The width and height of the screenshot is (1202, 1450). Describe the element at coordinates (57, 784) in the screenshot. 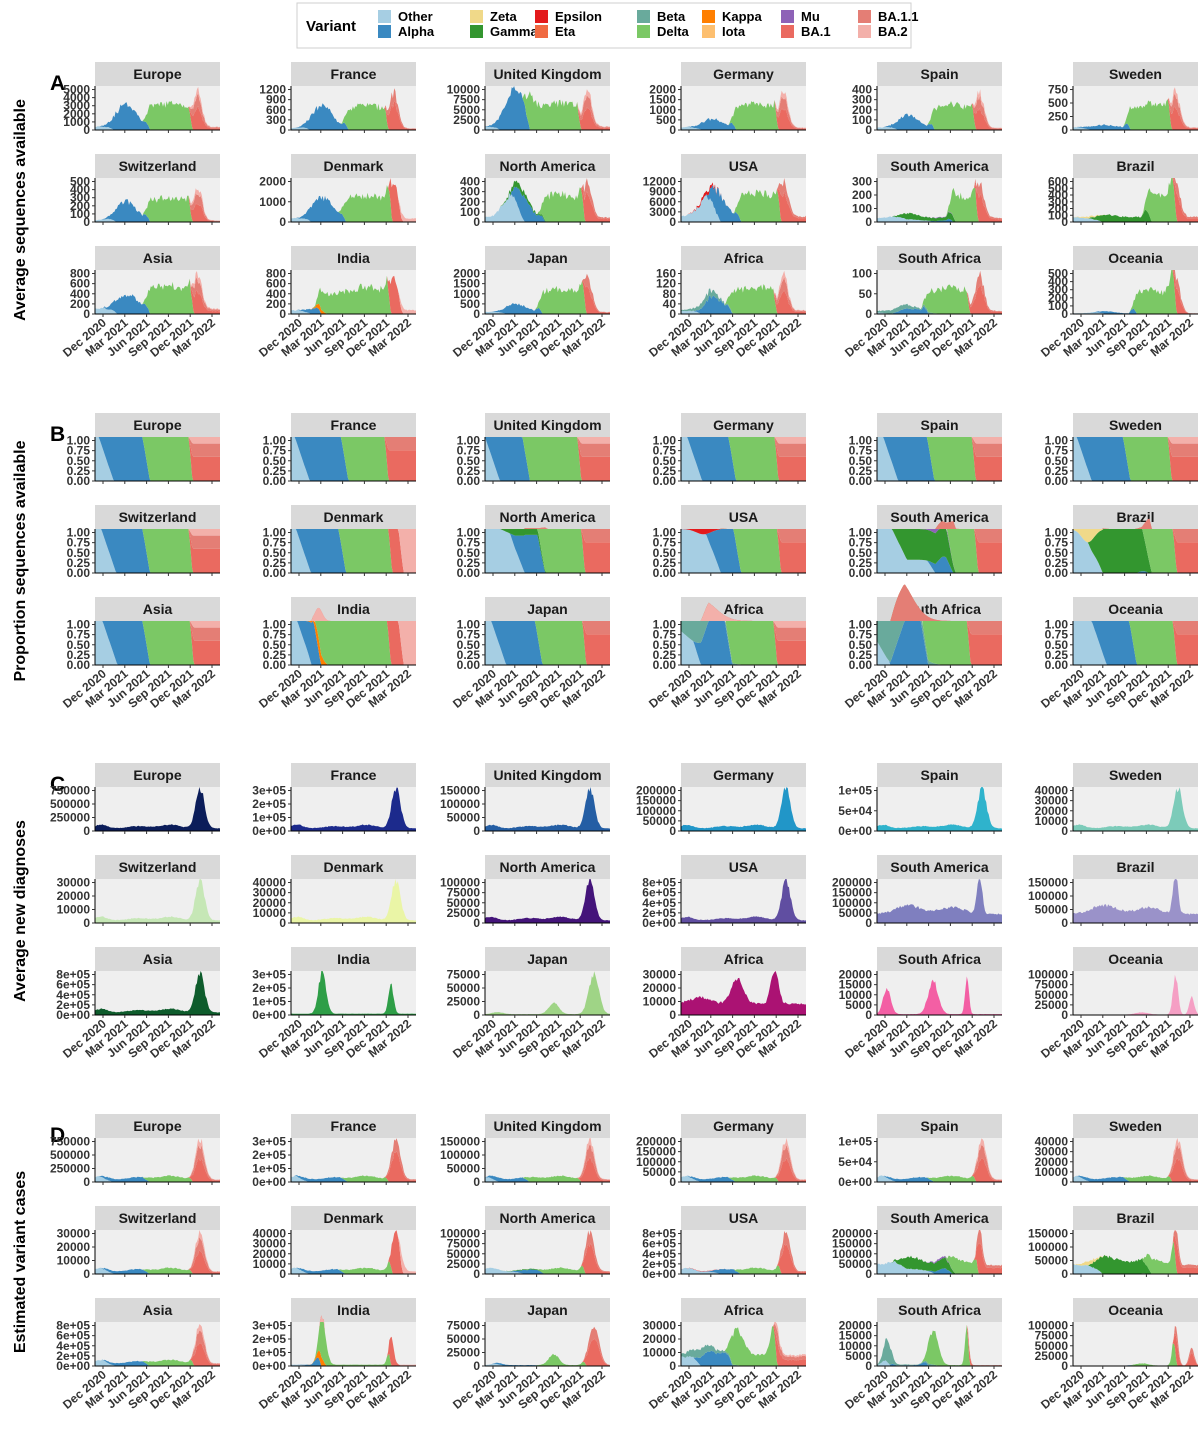

I see `panel-tag: C` at that location.